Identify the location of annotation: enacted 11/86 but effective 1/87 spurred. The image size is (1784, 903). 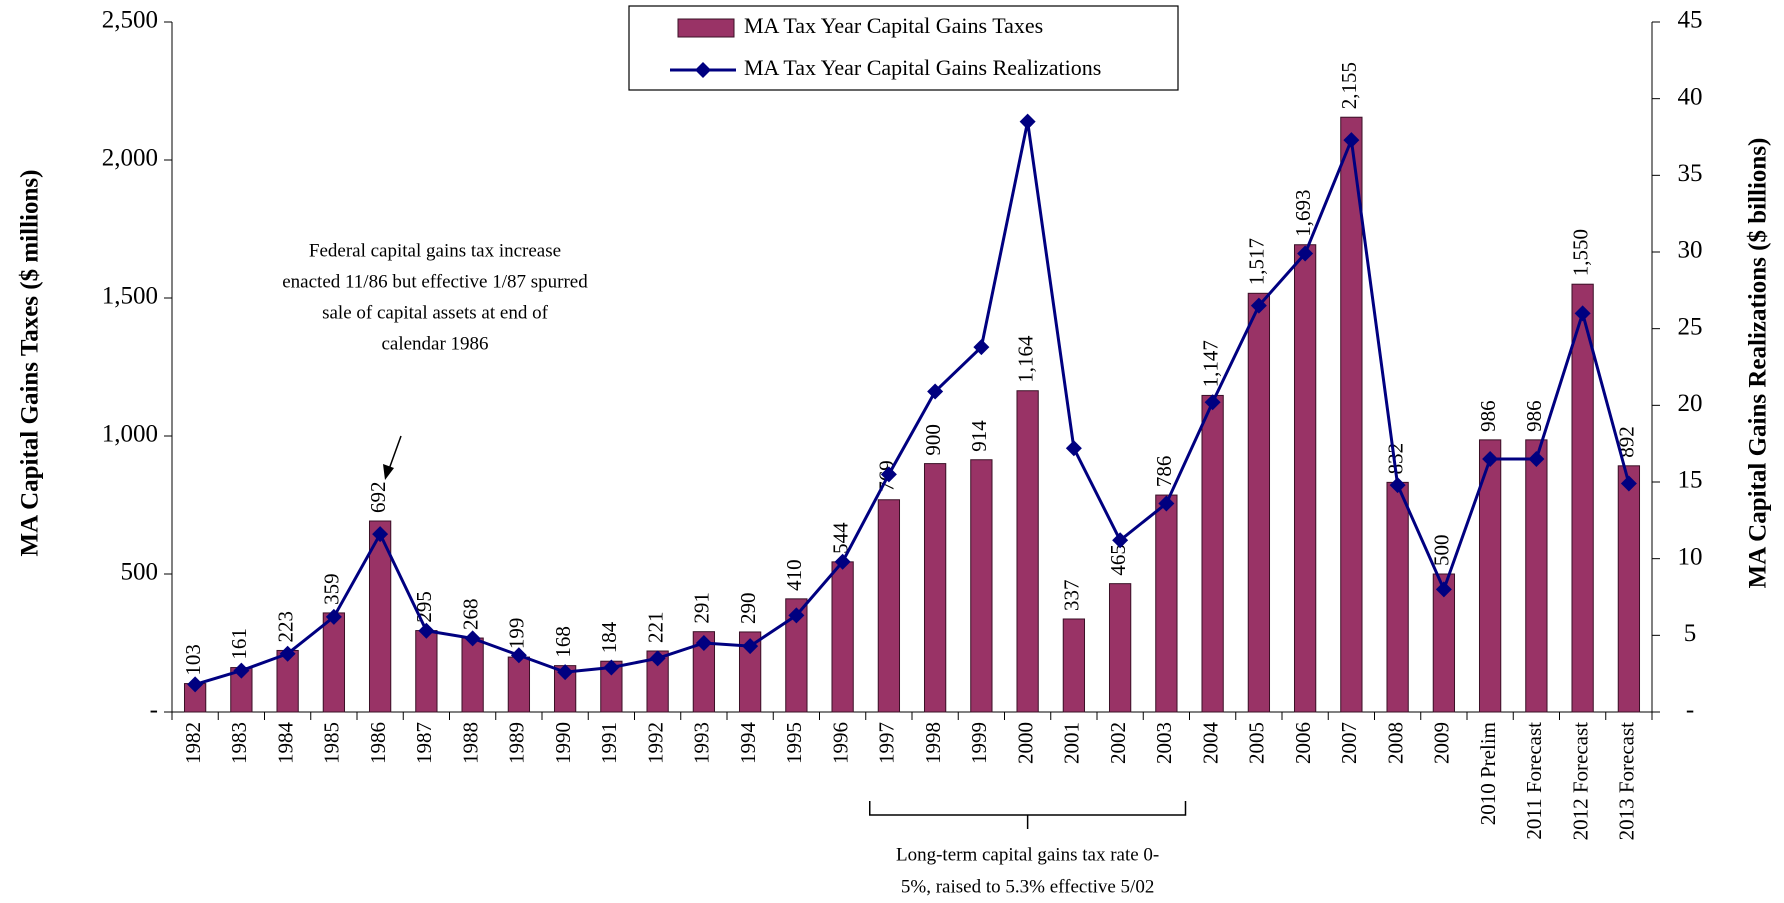
(435, 281).